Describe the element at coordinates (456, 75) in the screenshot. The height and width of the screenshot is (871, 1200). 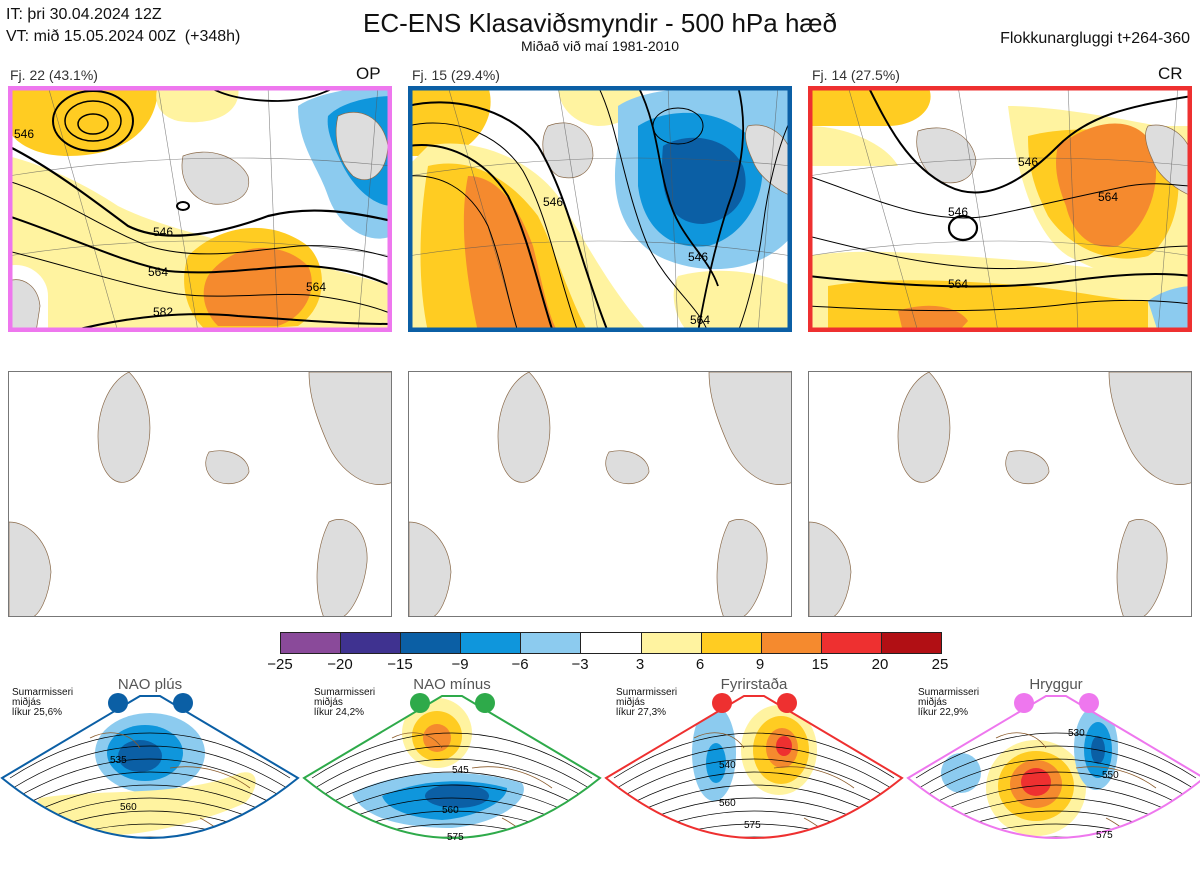
I see `cluster-2-label: Fj. 15 (29.4%)` at that location.